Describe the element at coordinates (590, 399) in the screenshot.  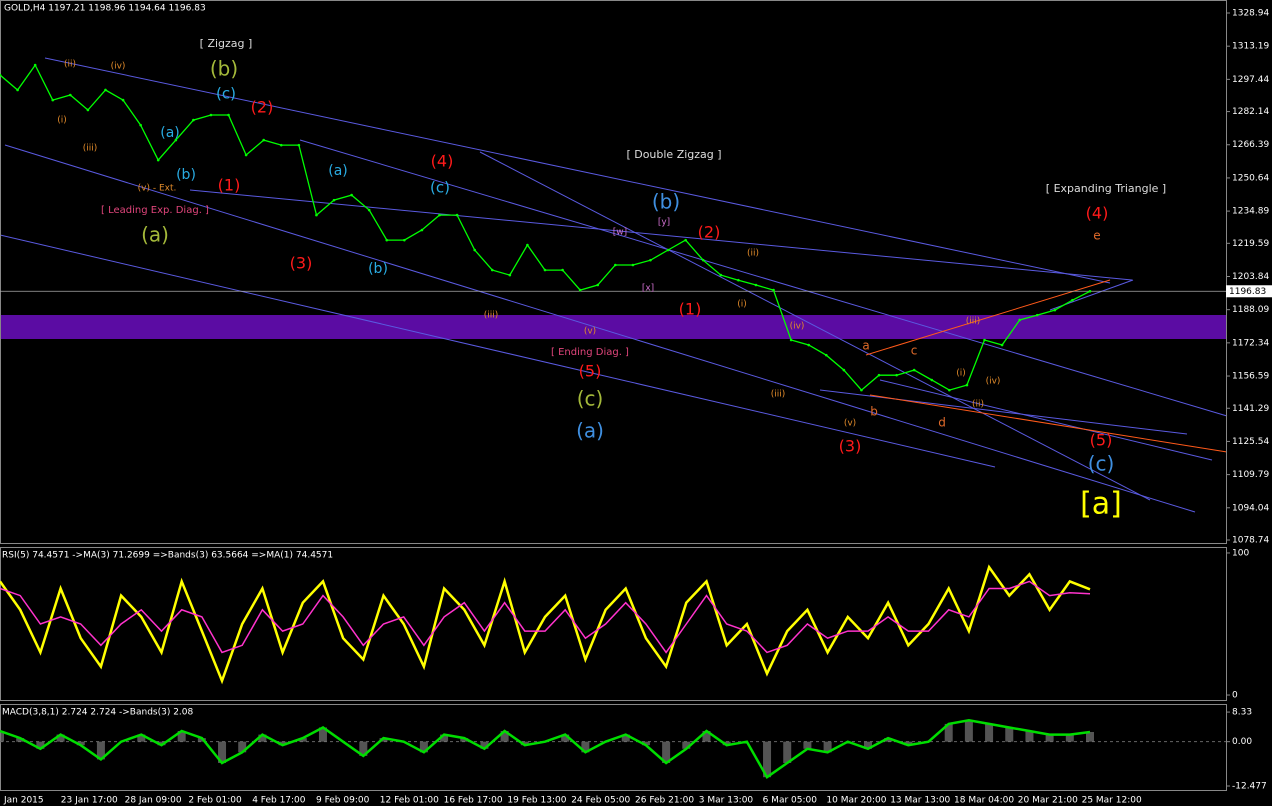
I see `wave-label: (c)` at that location.